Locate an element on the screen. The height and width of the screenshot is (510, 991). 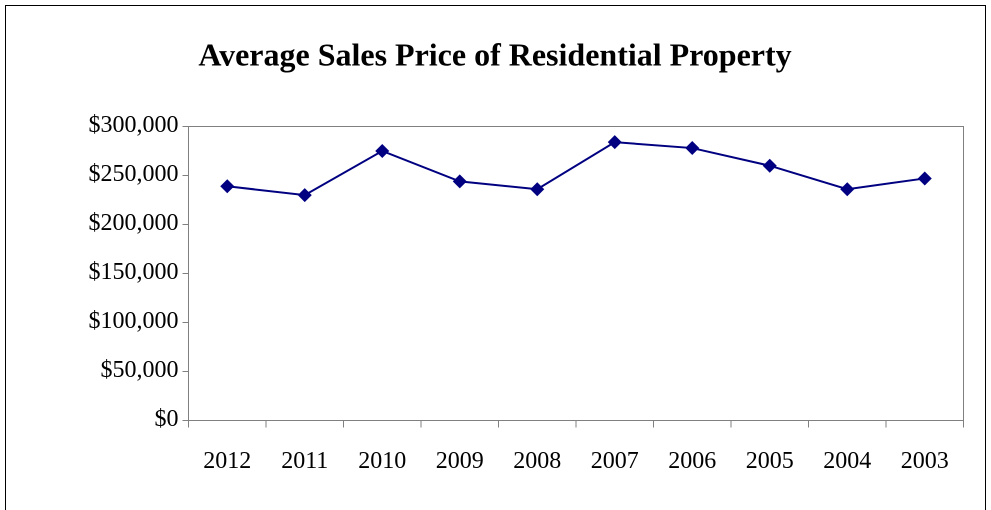
y-tick-label: $150,000 is located at coordinates (134, 272).